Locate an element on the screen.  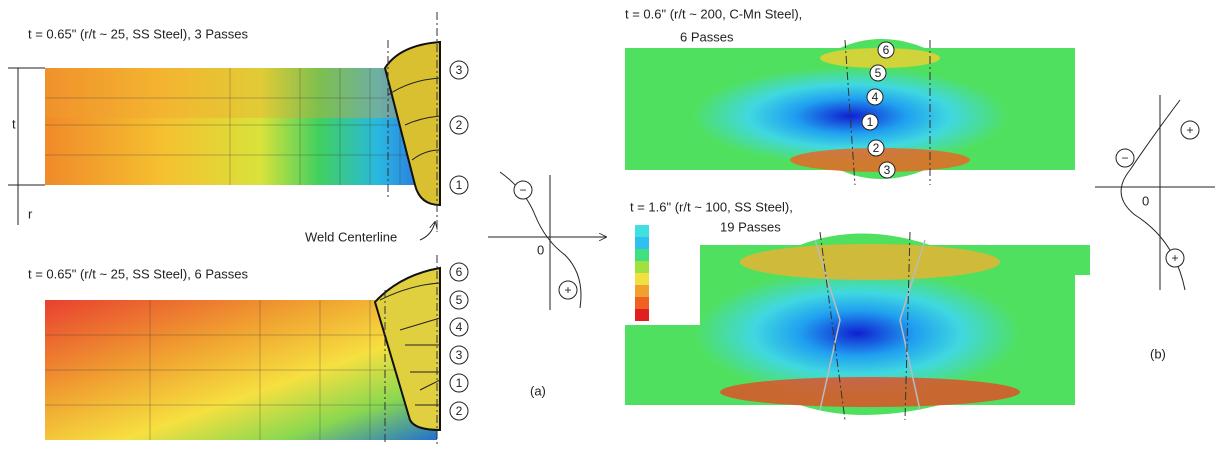
color-legend is located at coordinates (642, 273).